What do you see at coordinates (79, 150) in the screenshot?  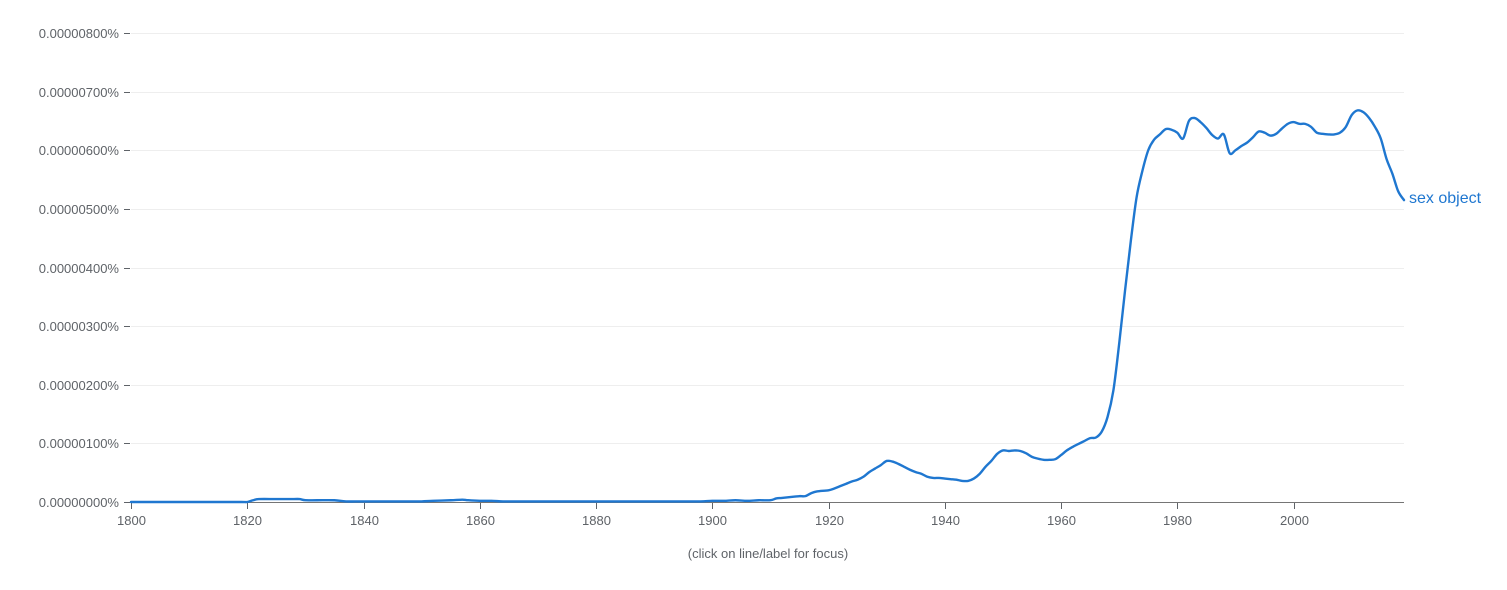 I see `y-tick-label-6: 0.00000600%` at bounding box center [79, 150].